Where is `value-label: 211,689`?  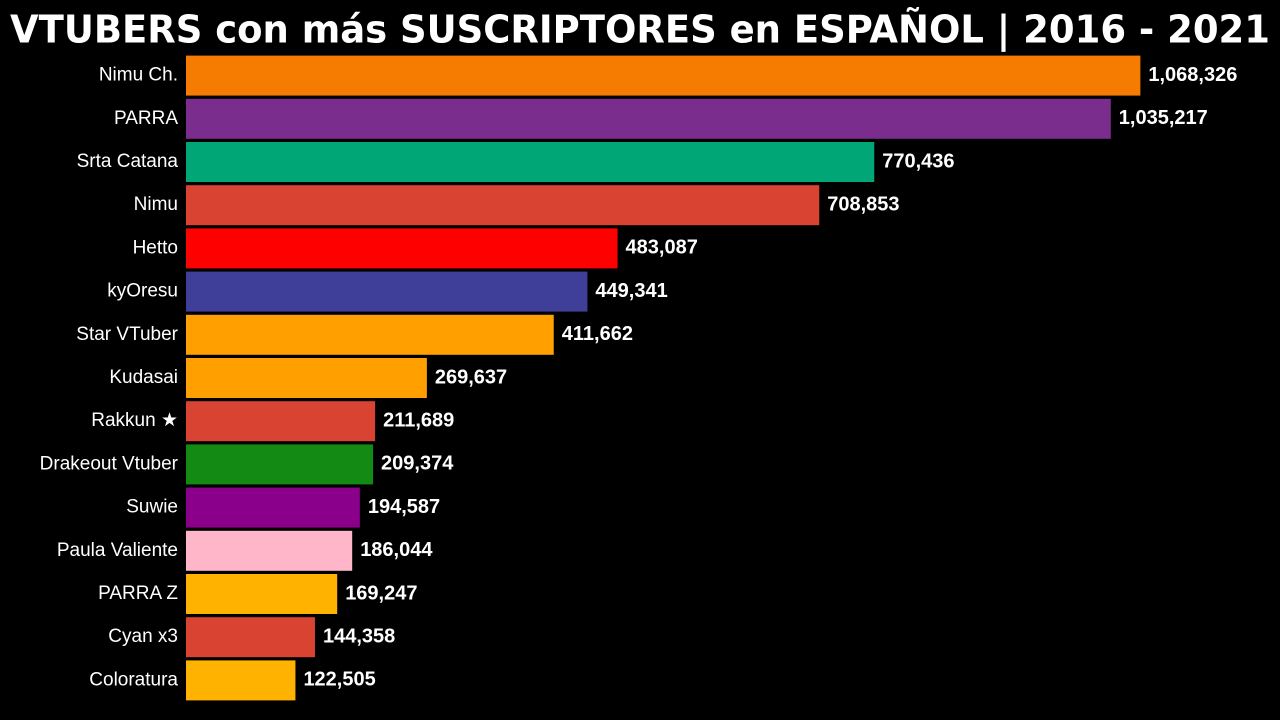
value-label: 211,689 is located at coordinates (418, 420).